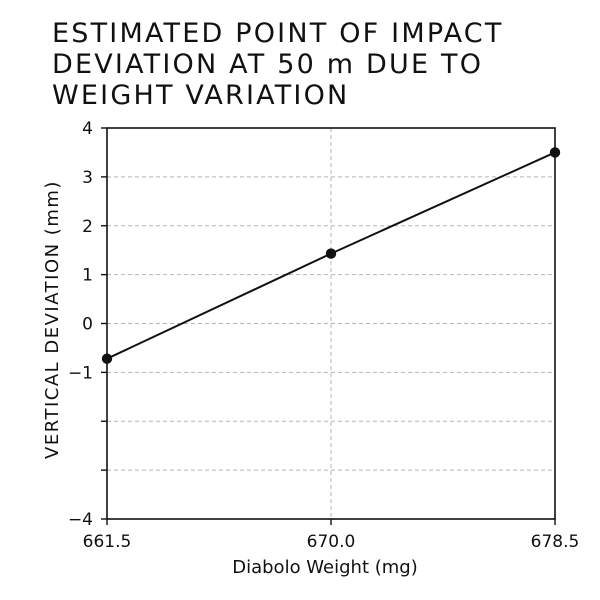 This screenshot has height=600, width=600. Describe the element at coordinates (87, 178) in the screenshot. I see `y-tick-label: 3` at that location.